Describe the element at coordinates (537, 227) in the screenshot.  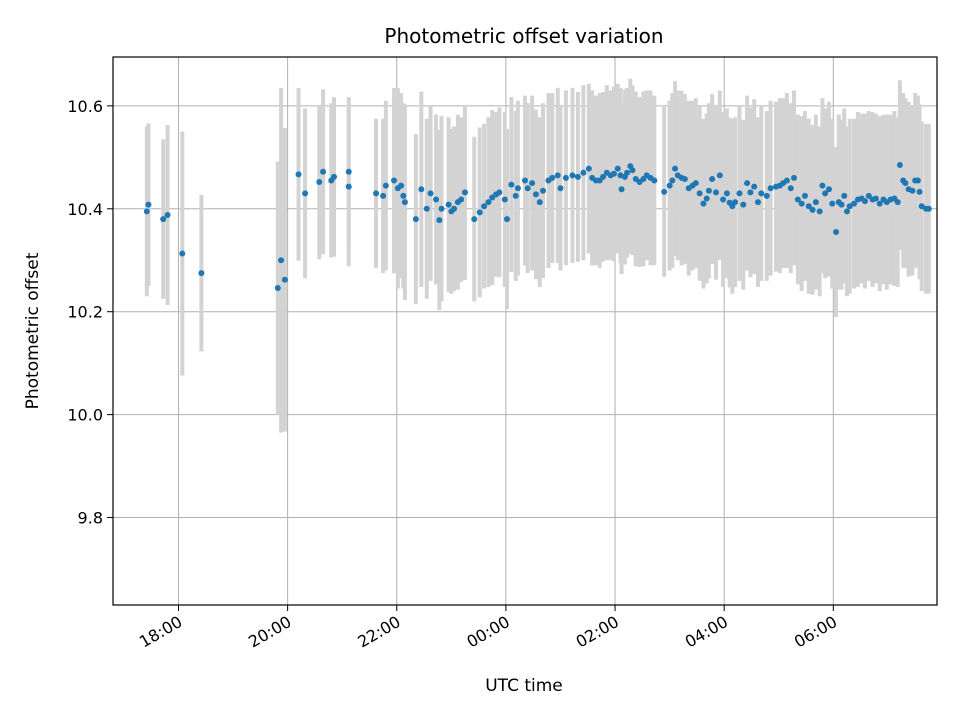
I see `data-points` at that location.